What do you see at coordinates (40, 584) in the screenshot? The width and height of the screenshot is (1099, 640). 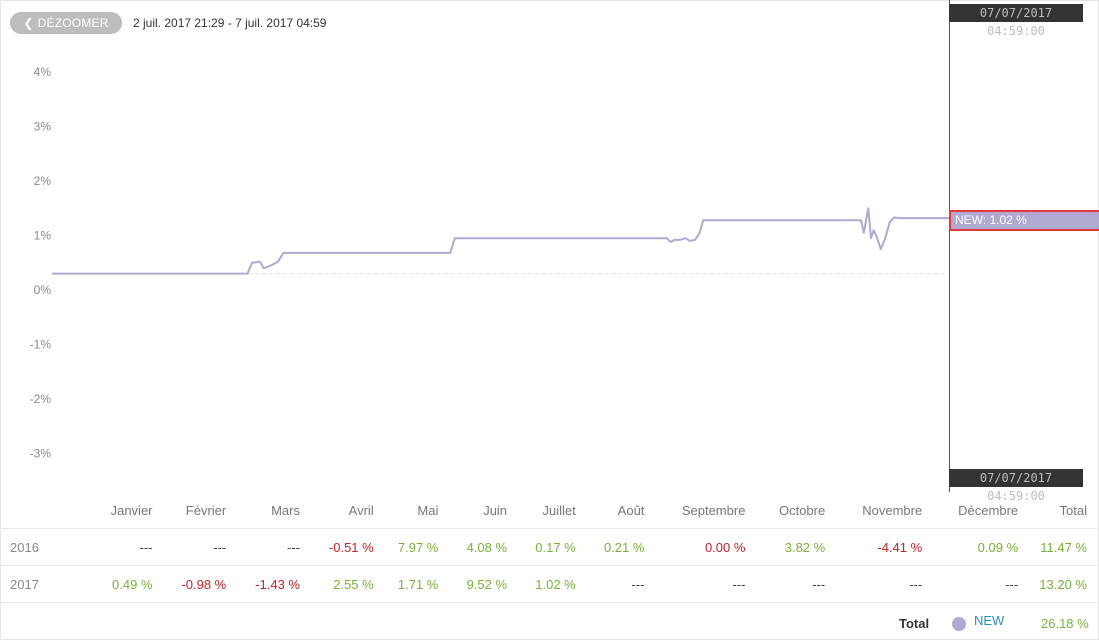 I see `row-year: 2017` at bounding box center [40, 584].